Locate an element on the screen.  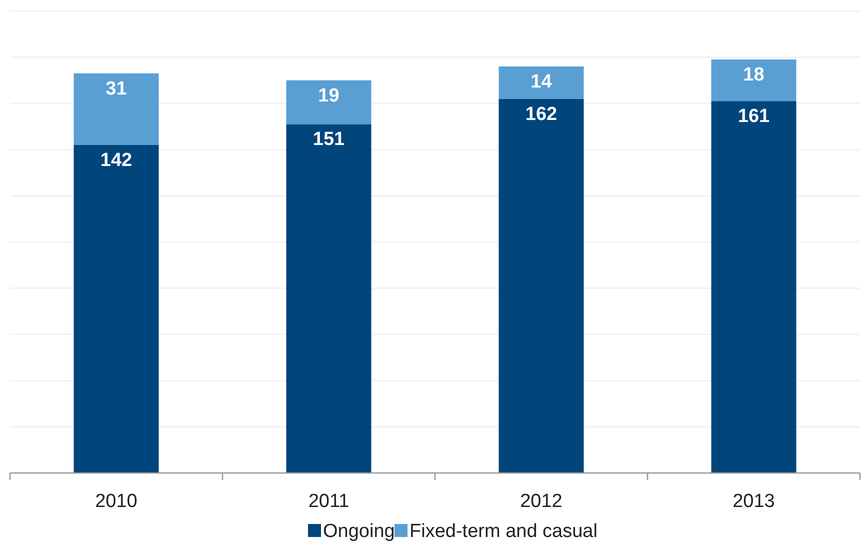
x-tick-label: 2013 is located at coordinates (753, 501).